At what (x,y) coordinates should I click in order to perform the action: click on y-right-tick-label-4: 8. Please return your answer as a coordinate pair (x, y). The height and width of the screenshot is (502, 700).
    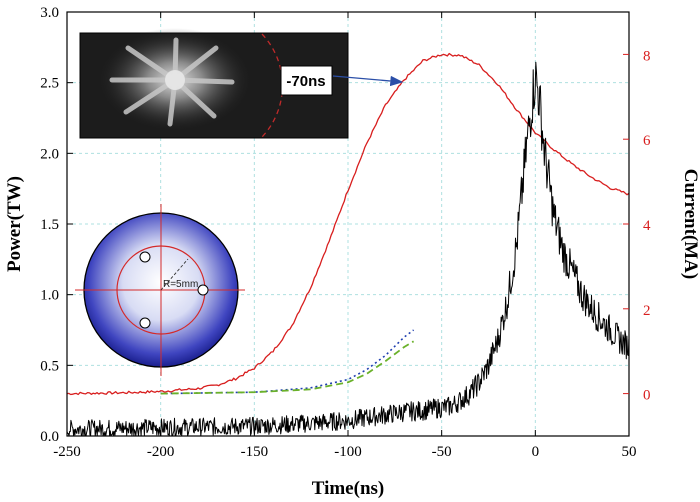
    Looking at the image, I should click on (647, 56).